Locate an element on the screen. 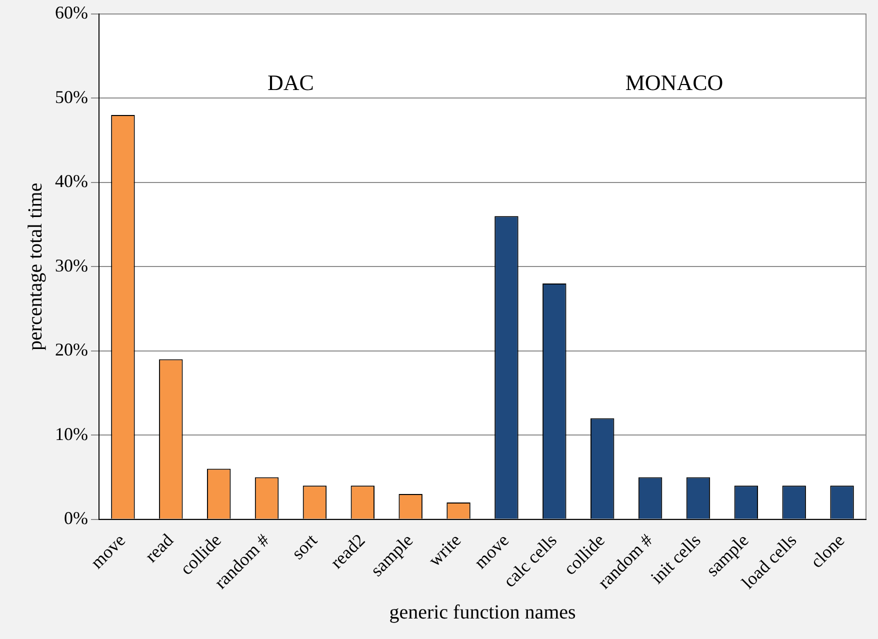 The image size is (878, 639). x-tick-label: clone is located at coordinates (827, 551).